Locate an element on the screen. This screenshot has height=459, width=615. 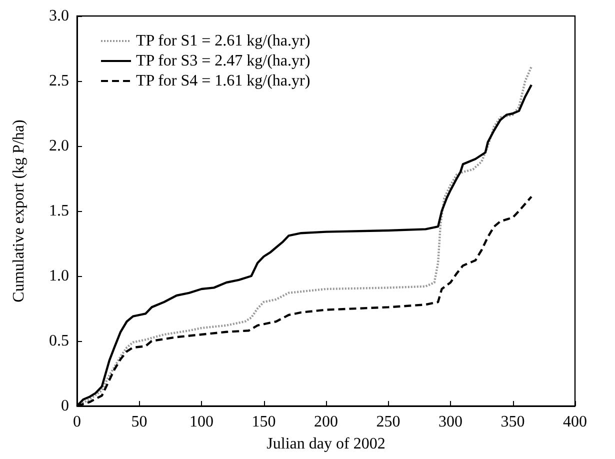
x-tick-label: 50 is located at coordinates (139, 422).